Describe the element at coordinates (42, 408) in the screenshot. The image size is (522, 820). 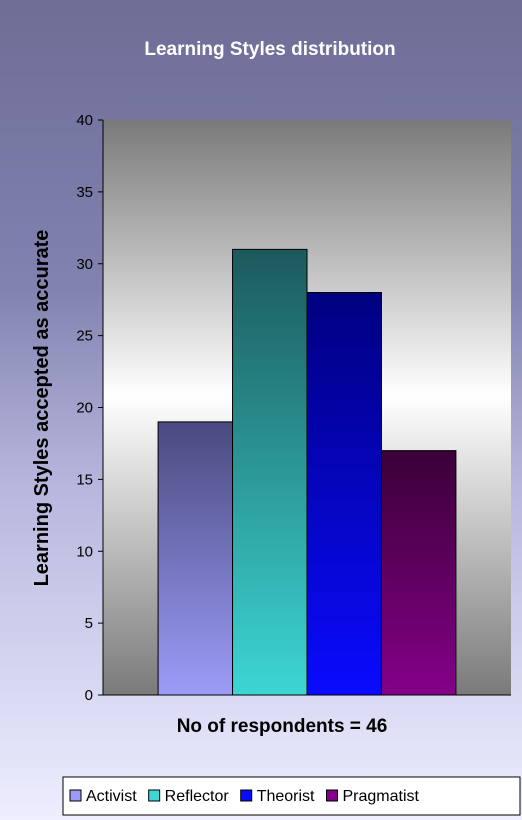
I see `y-axis-label: Learning Styles accepted as accurate` at that location.